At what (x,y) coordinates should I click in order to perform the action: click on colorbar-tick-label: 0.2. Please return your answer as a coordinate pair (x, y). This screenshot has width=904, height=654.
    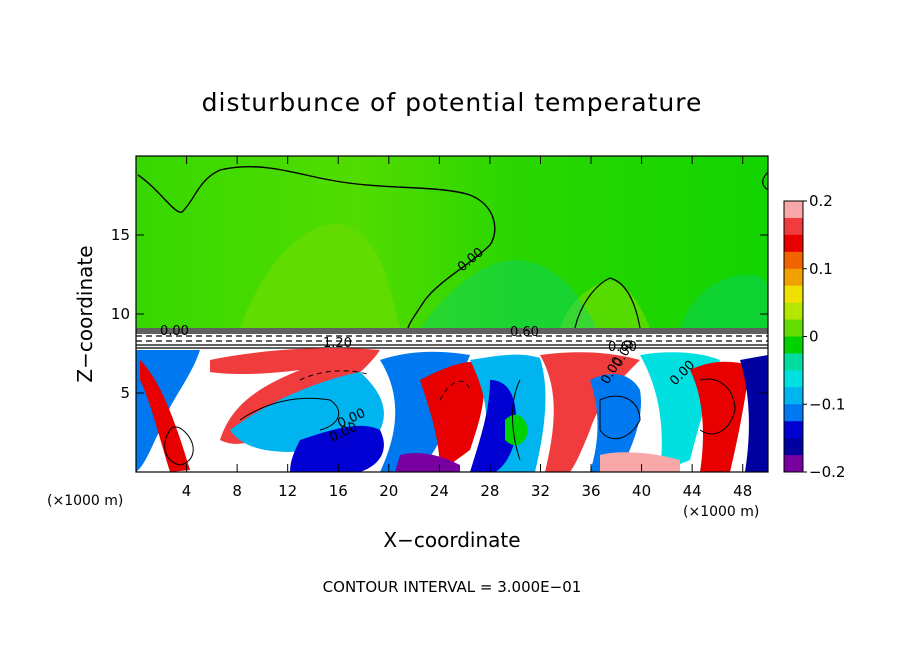
    Looking at the image, I should click on (821, 201).